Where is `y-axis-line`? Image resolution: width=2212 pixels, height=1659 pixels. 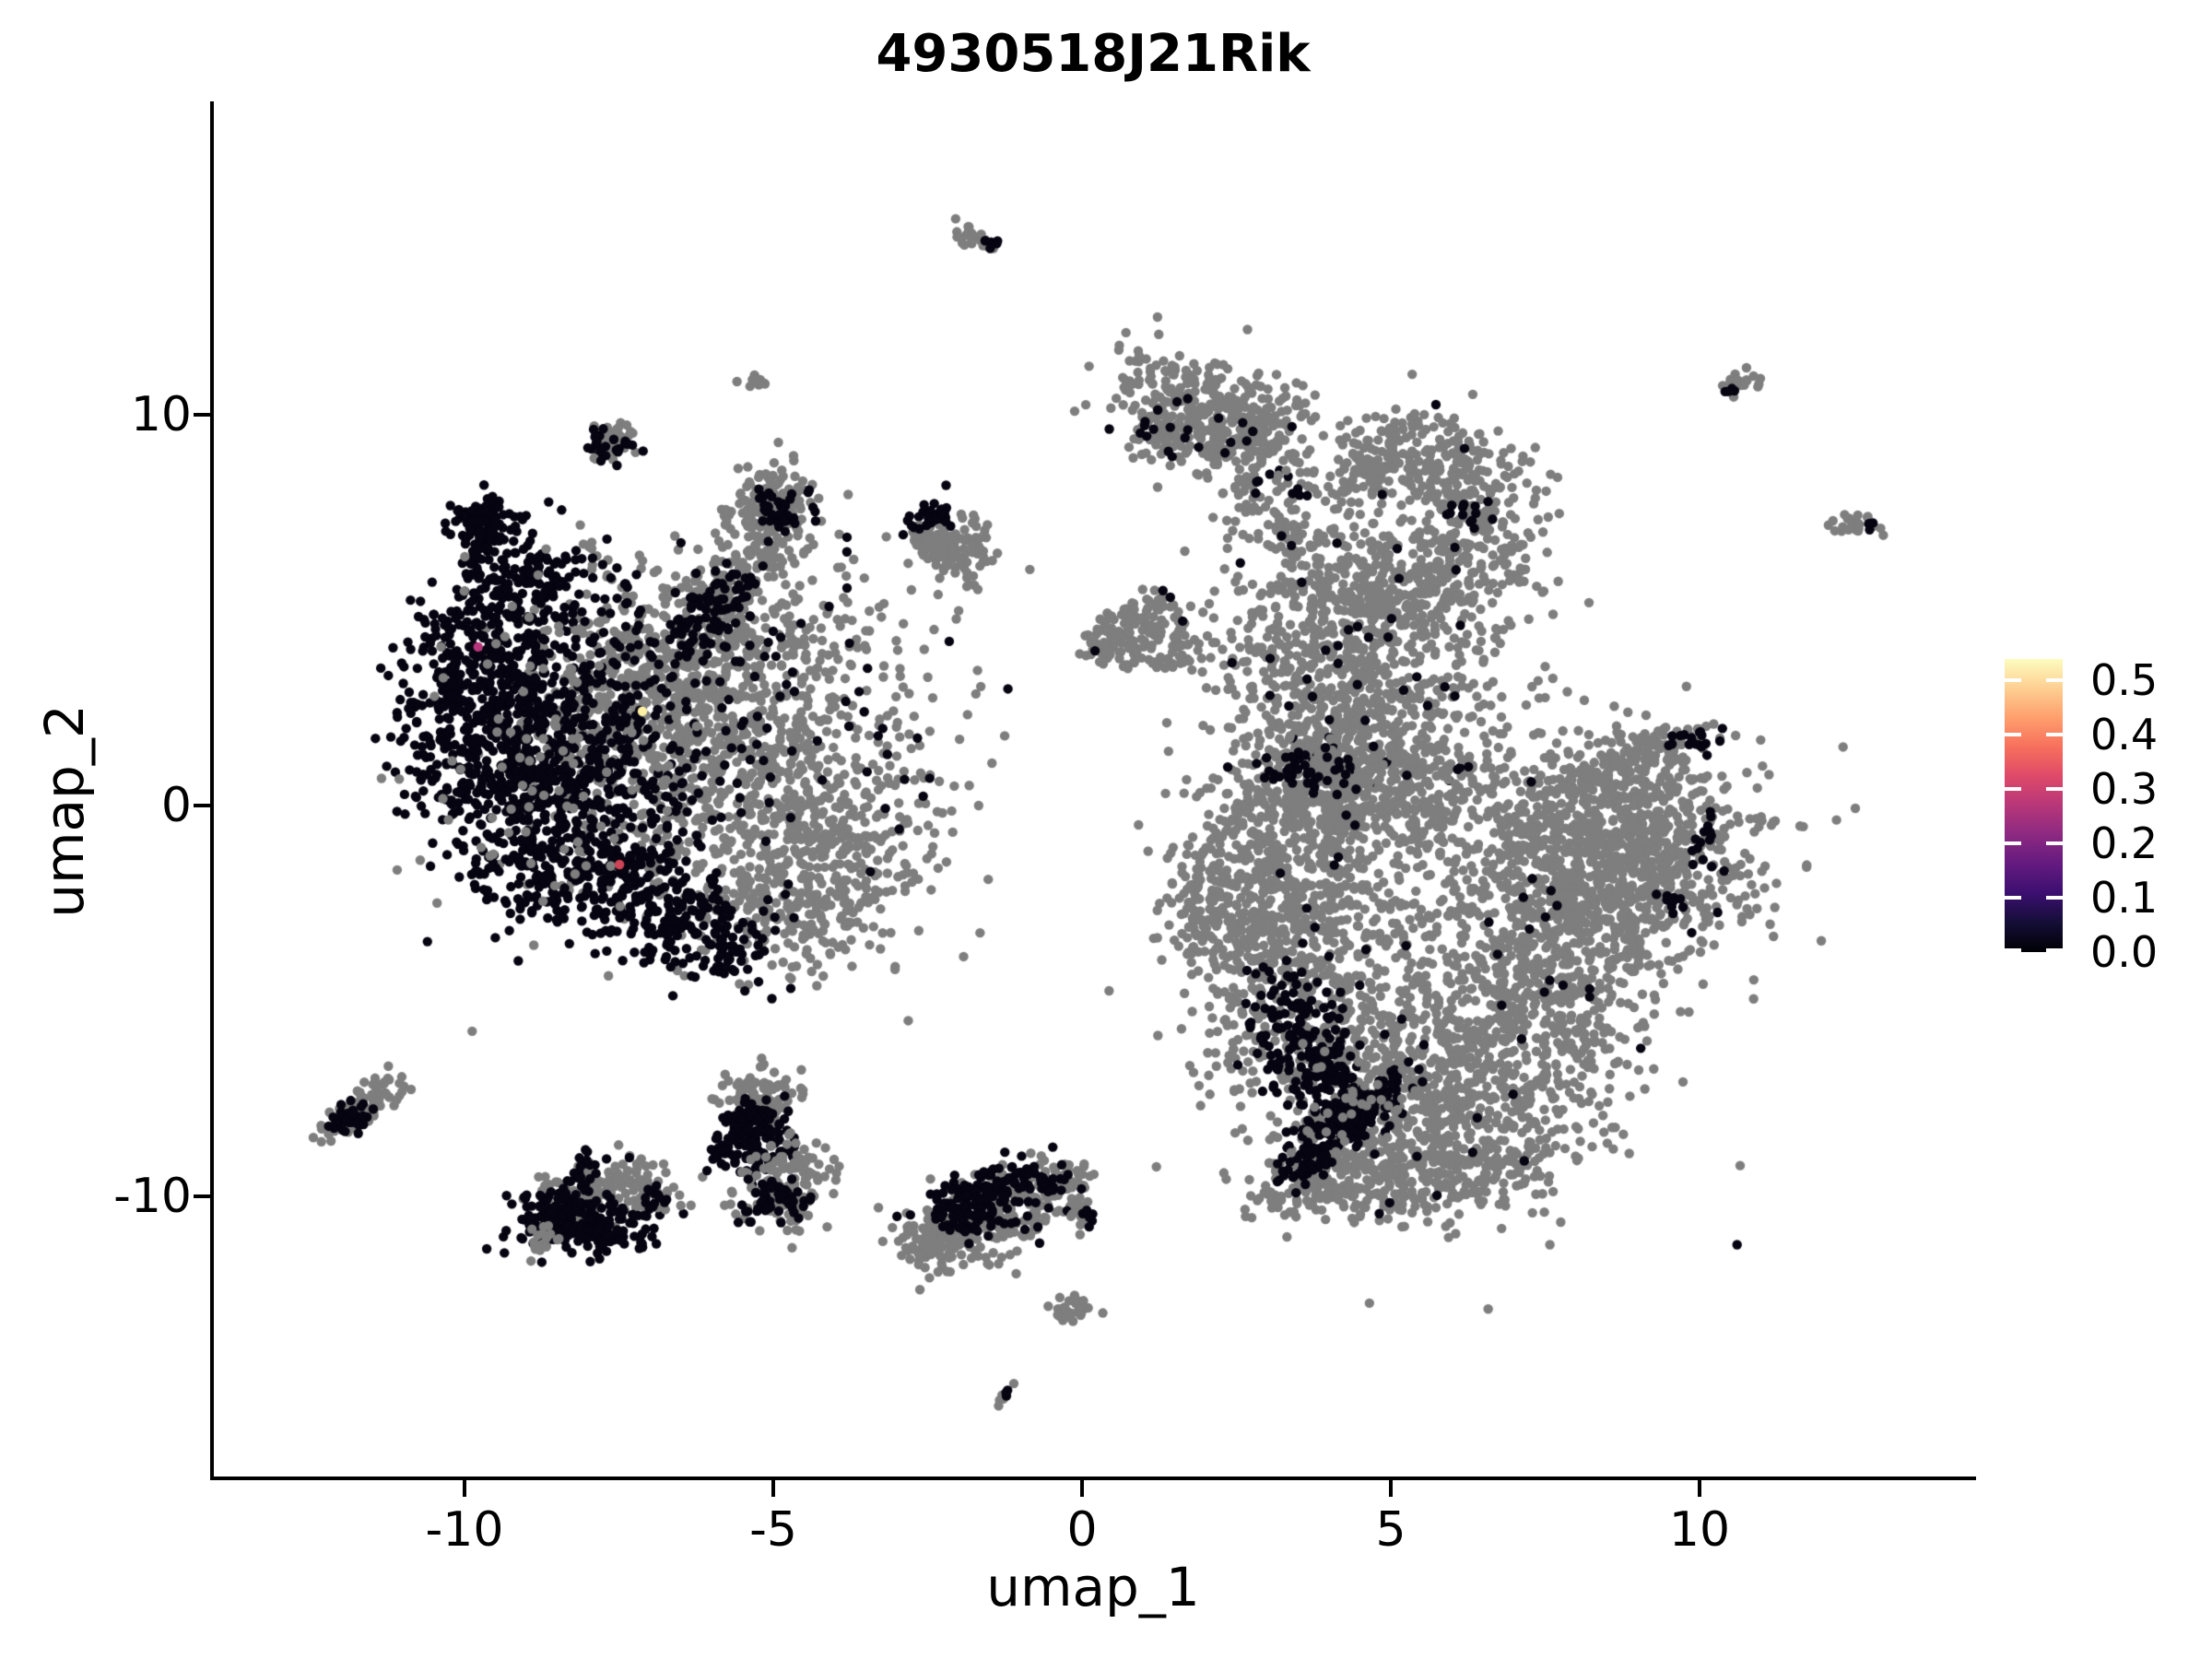 y-axis-line is located at coordinates (212, 790).